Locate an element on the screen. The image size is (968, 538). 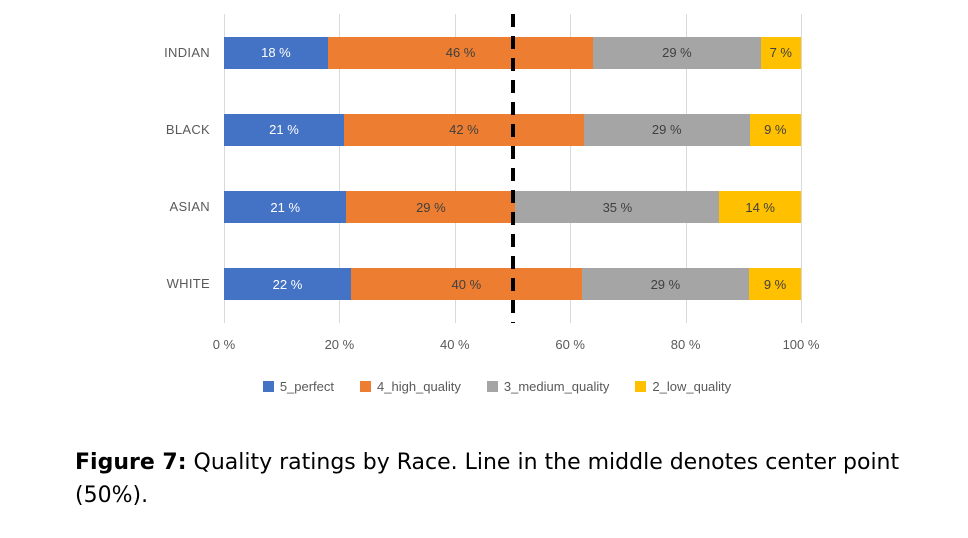
category-label: INDIAN is located at coordinates (187, 52).